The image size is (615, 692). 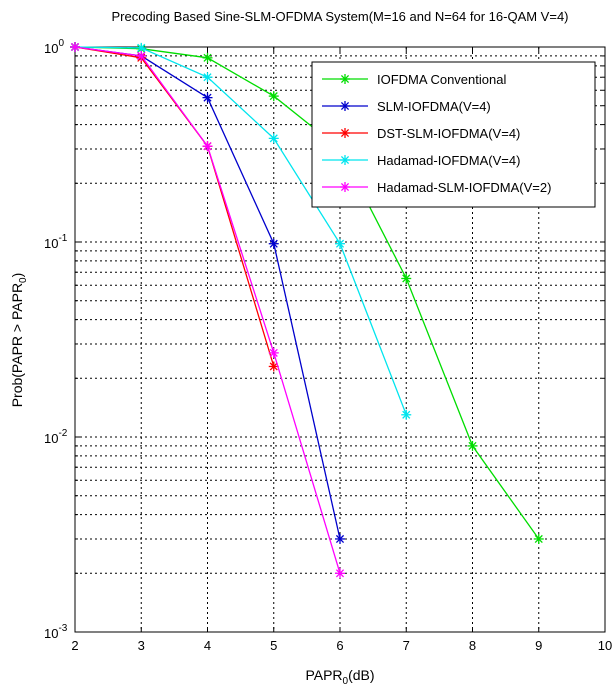 I want to click on legend-item: DST-SLM-IOFDMA(V=4), so click(x=421, y=133).